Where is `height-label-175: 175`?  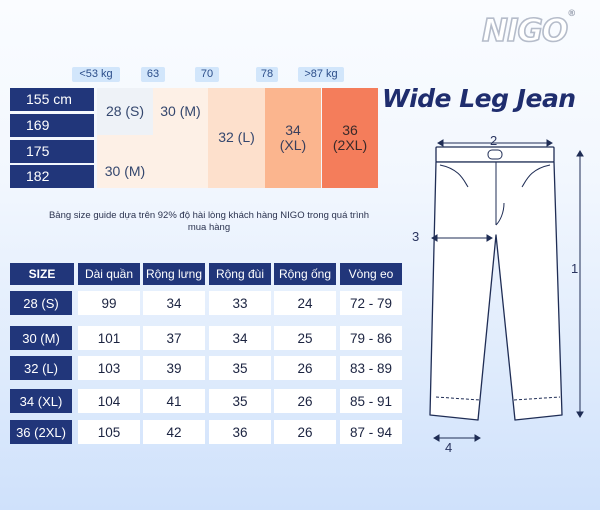
height-label-175: 175 is located at coordinates (52, 151).